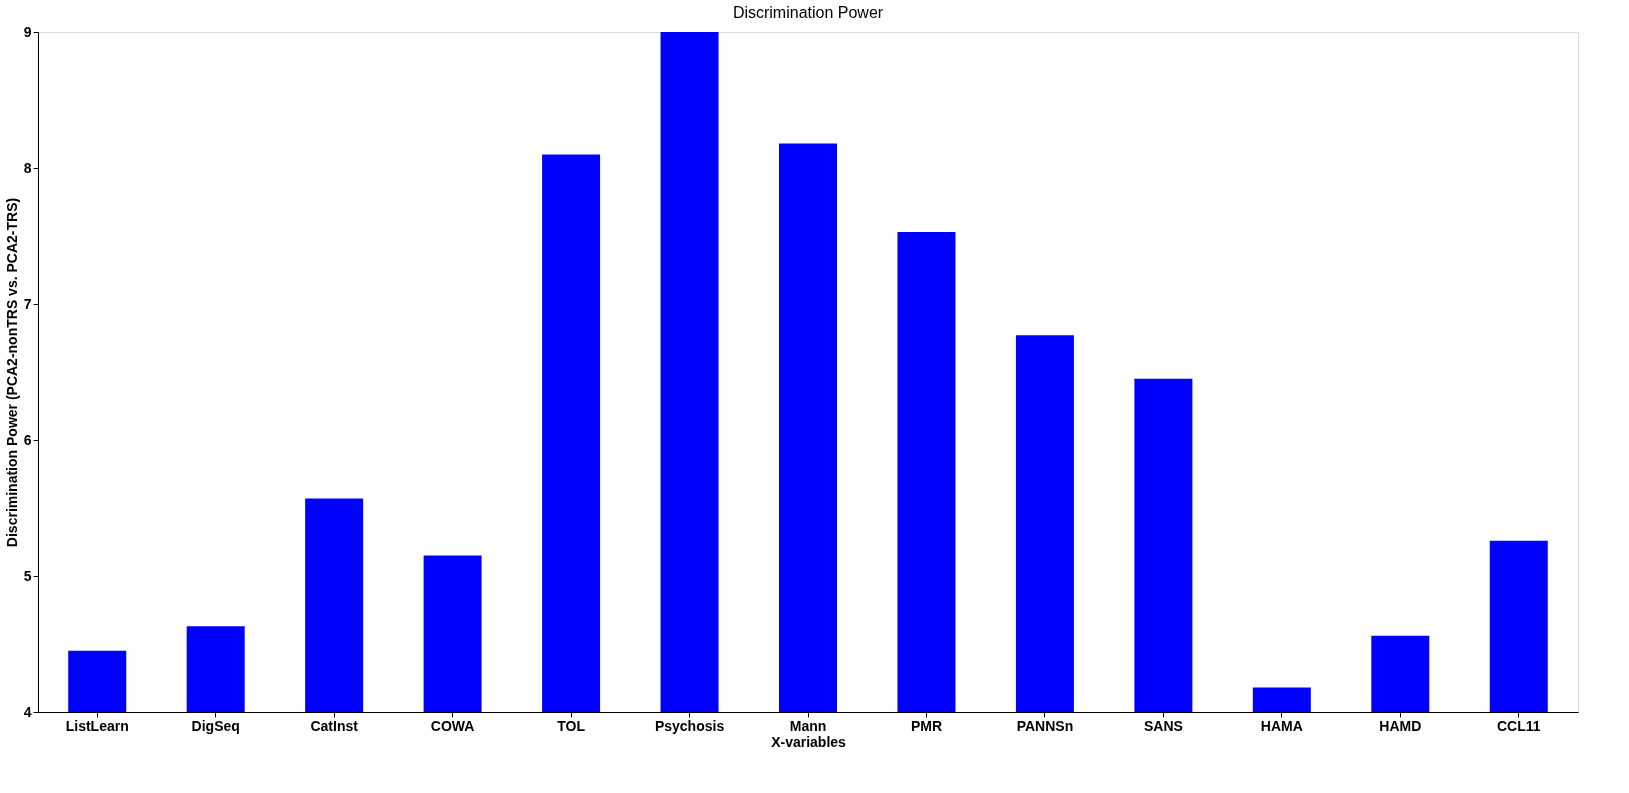 This screenshot has width=1629, height=793. I want to click on x-tick-label: ListLearn, so click(97, 725).